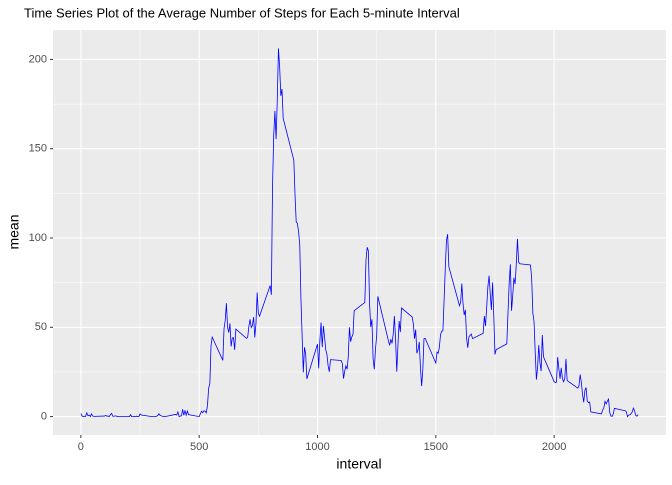  I want to click on x-tick-label: 1000, so click(317, 447).